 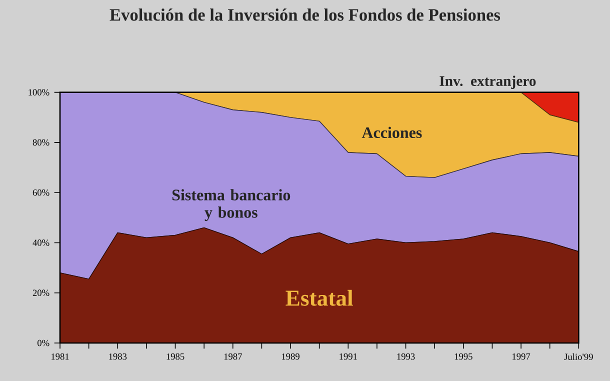 What do you see at coordinates (41, 142) in the screenshot?
I see `y-tick-label: 80%` at bounding box center [41, 142].